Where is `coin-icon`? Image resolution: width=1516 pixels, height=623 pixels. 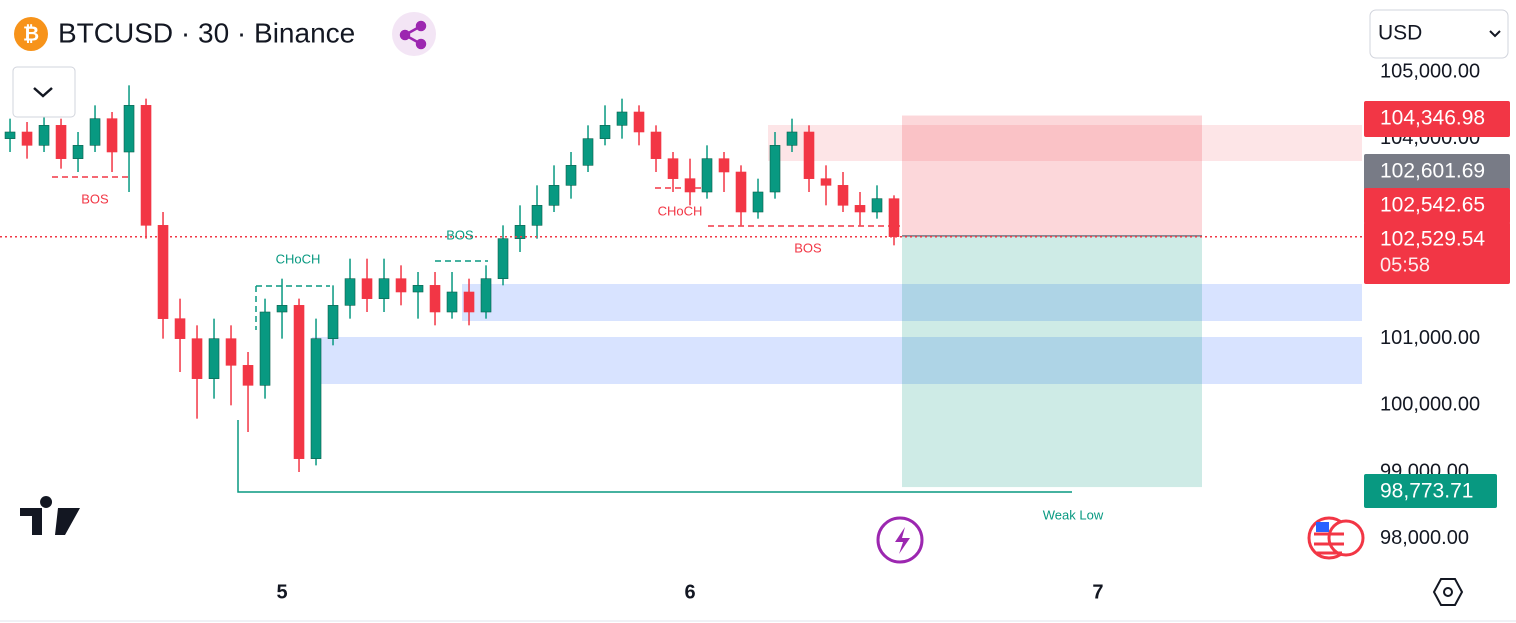 coin-icon is located at coordinates (31, 34).